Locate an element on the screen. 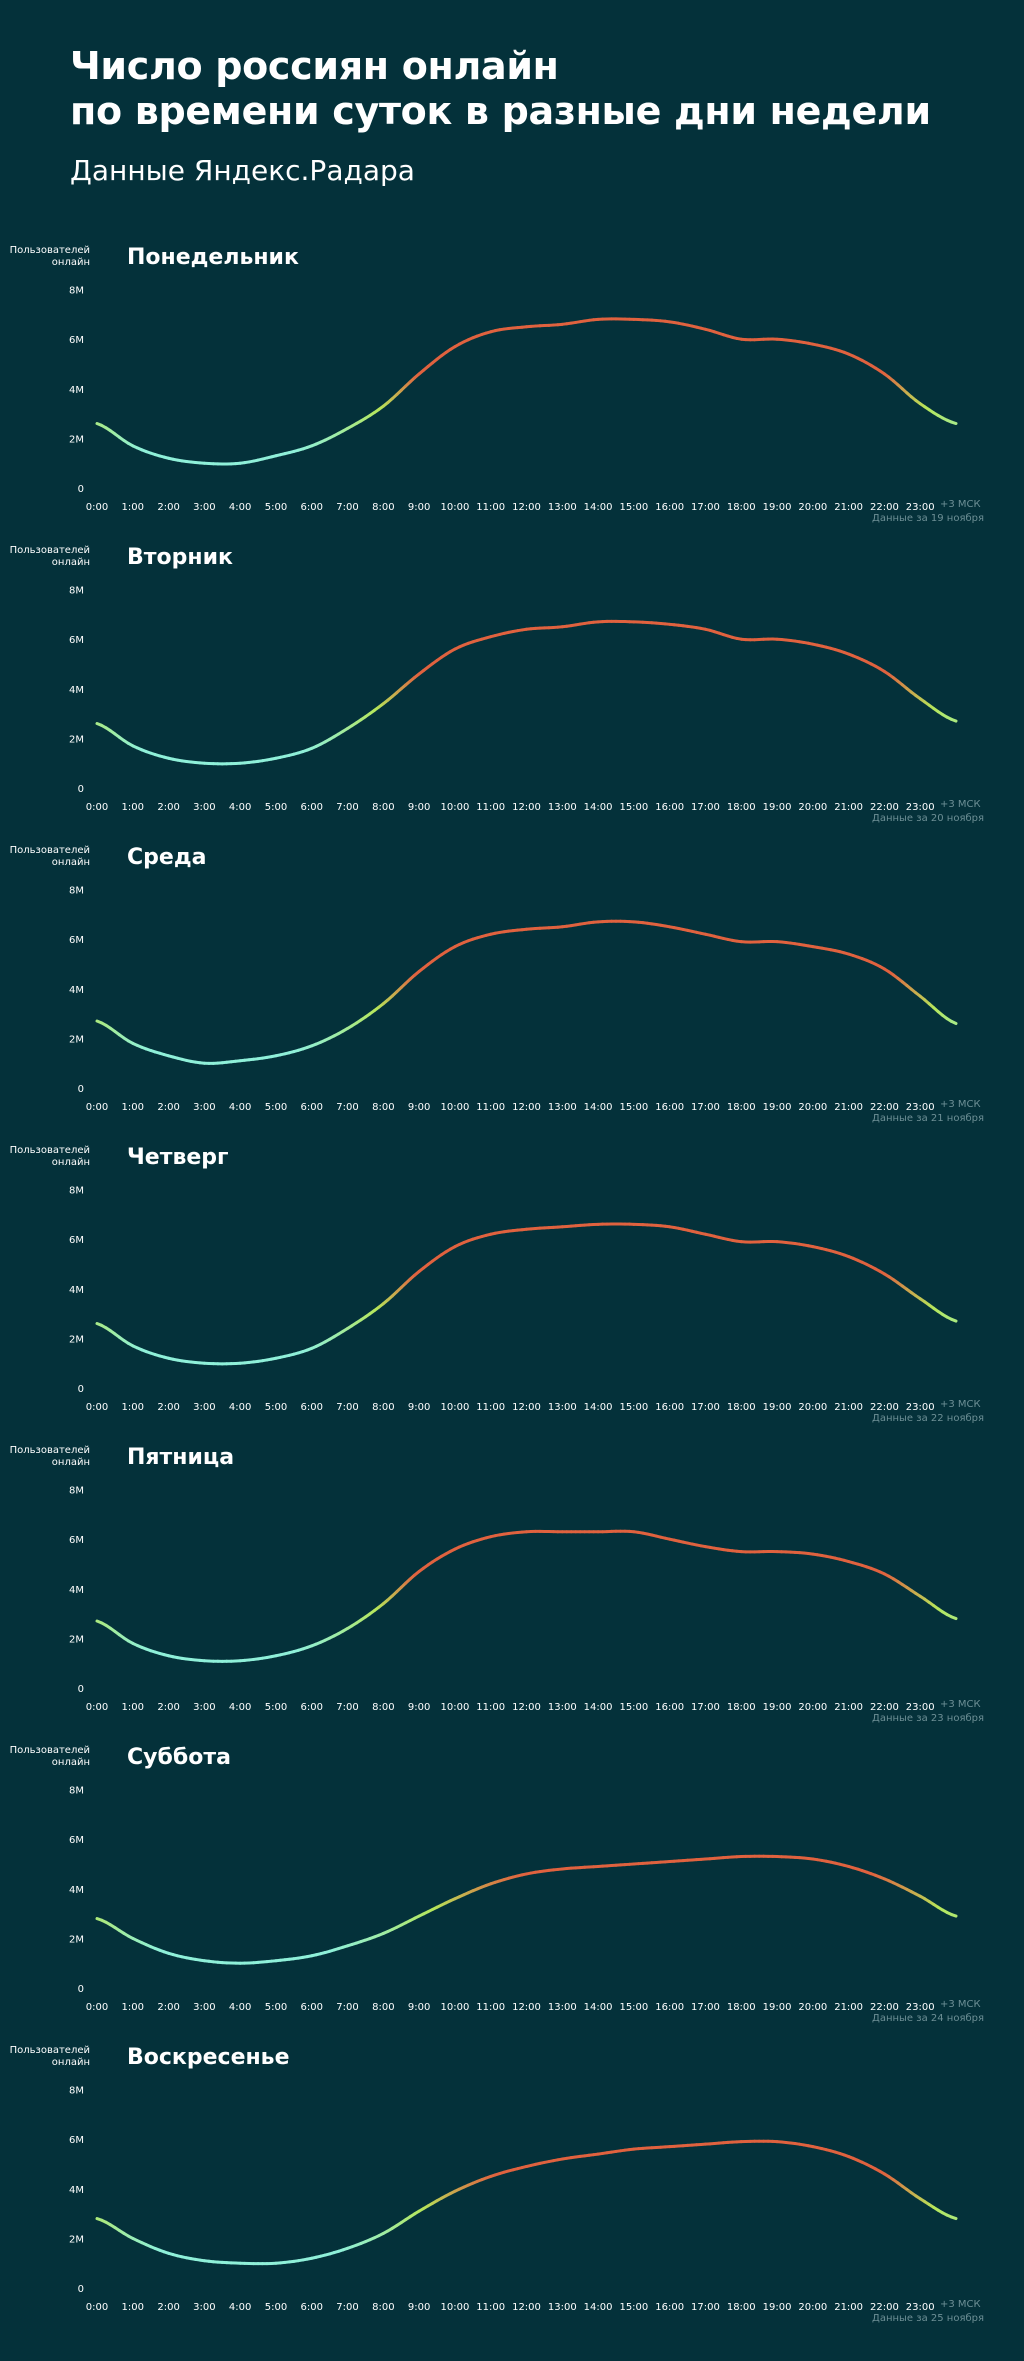 The height and width of the screenshot is (2361, 1024). data-date-note: Данные за 20 ноября is located at coordinates (928, 818).